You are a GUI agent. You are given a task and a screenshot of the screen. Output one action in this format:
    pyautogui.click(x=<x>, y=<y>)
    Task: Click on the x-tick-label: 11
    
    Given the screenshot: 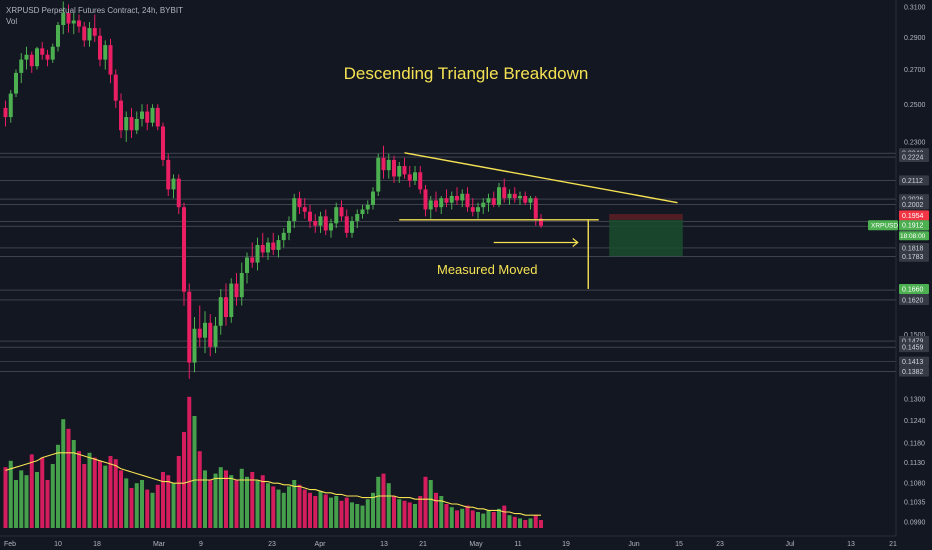 What is the action you would take?
    pyautogui.click(x=517, y=544)
    